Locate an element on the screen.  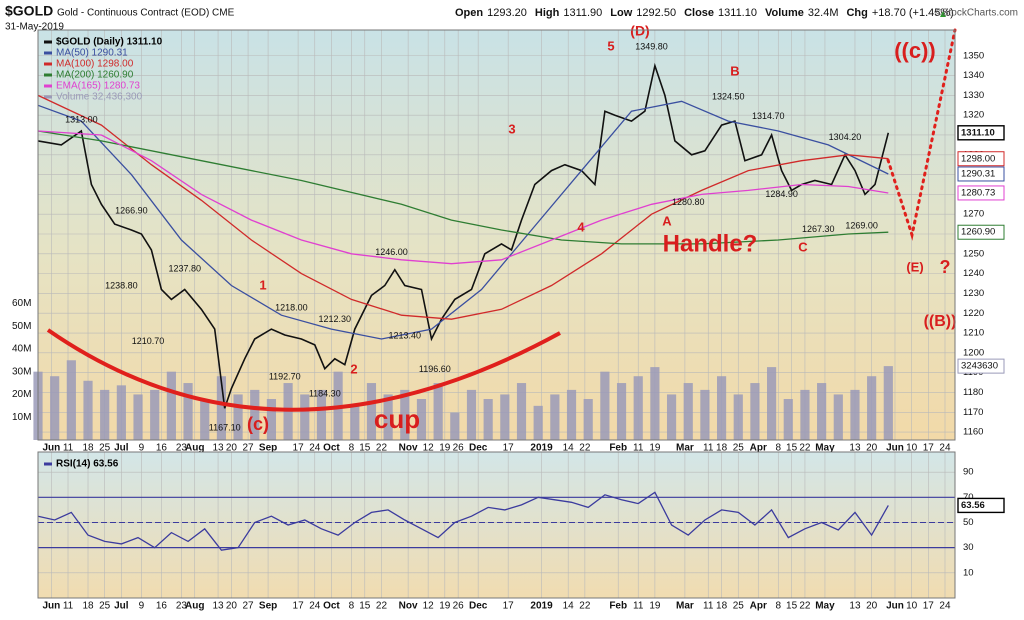
y-tick-label: 1250 is located at coordinates (973, 253).